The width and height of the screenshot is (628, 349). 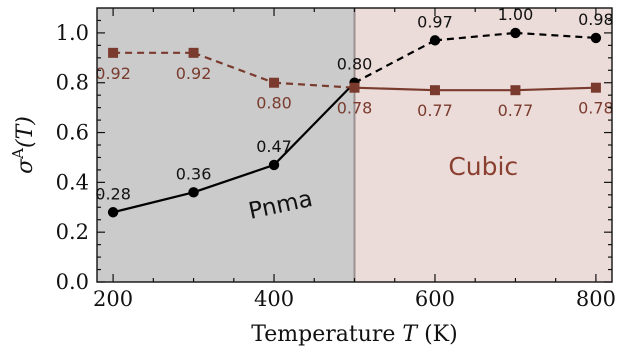 What do you see at coordinates (274, 299) in the screenshot?
I see `x-tick-label: 400` at bounding box center [274, 299].